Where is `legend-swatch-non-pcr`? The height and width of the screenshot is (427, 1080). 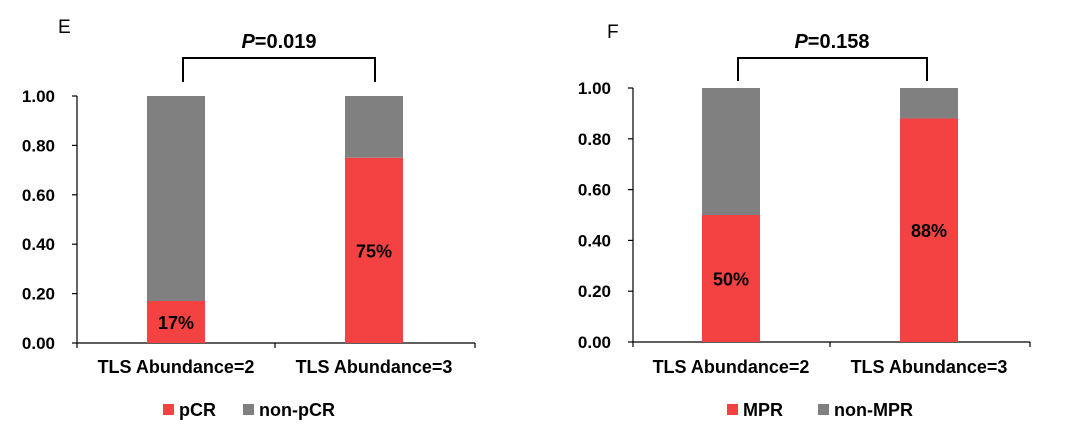 legend-swatch-non-pcr is located at coordinates (248, 409).